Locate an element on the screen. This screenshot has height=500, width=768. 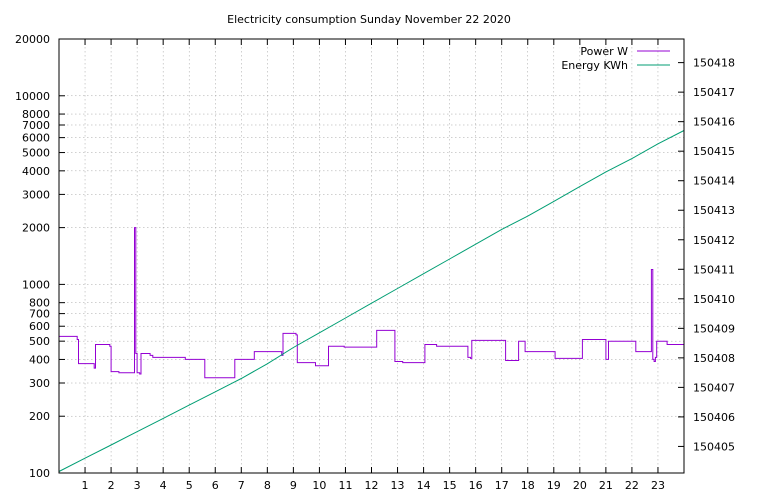
x-tick-label: 14 is located at coordinates (424, 485).